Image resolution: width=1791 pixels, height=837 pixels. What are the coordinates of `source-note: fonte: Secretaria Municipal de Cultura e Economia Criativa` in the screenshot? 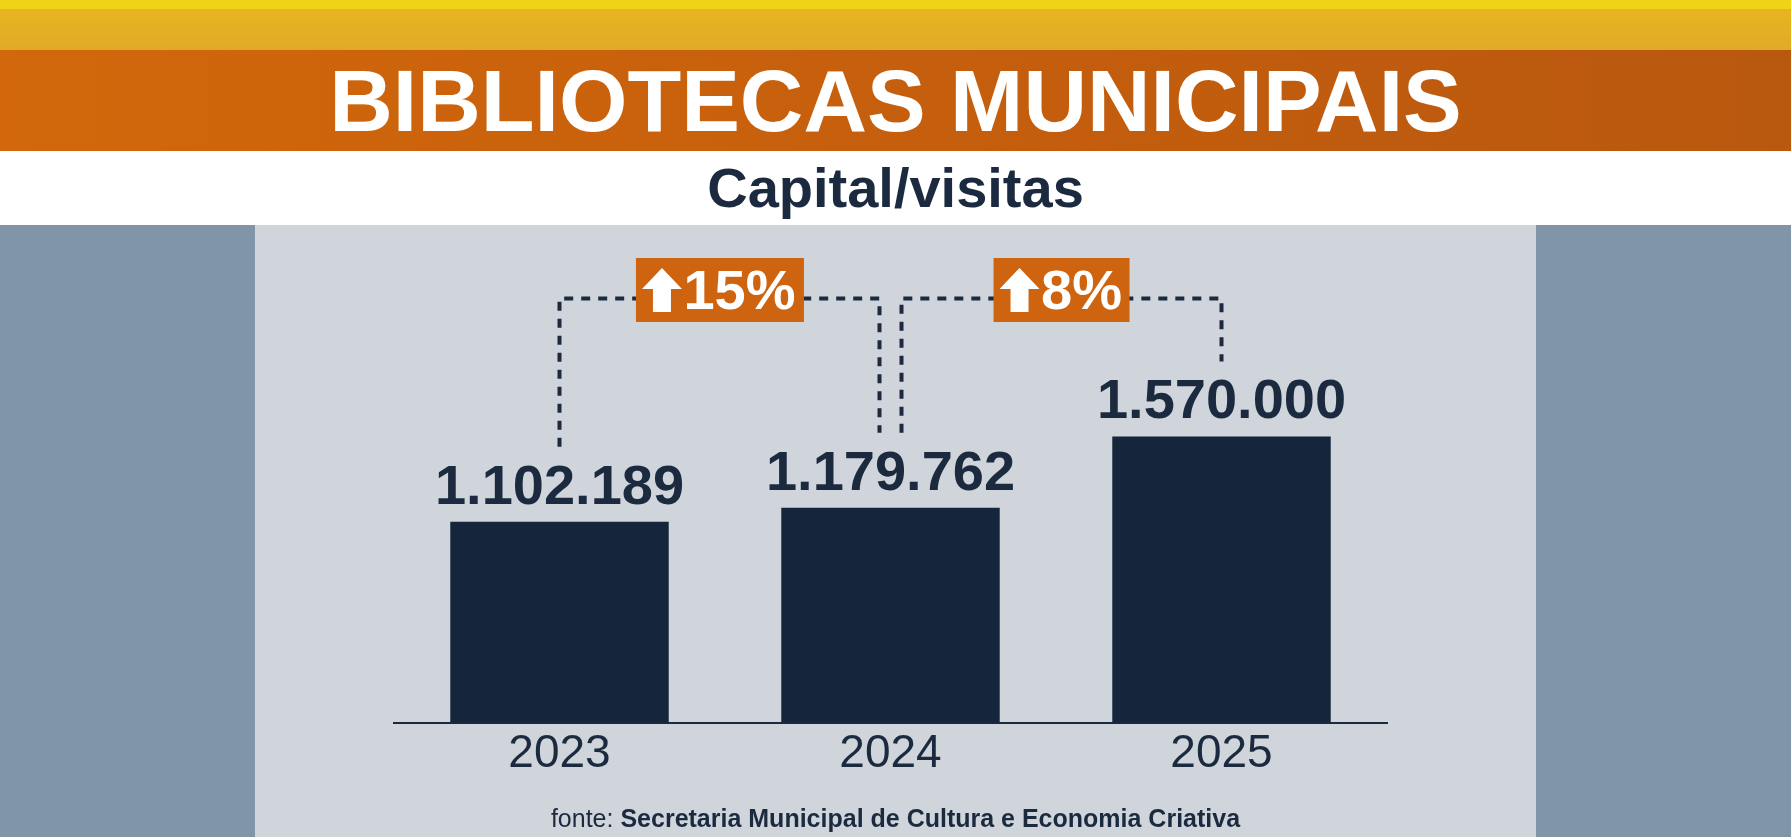 It's located at (895, 818).